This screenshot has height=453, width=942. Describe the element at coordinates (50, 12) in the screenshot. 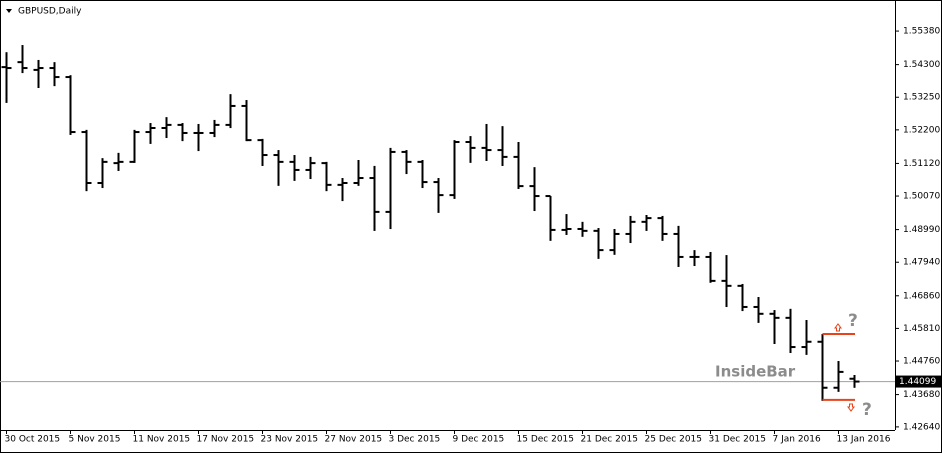

I see `chart-title: GBPUSD,Daily` at that location.